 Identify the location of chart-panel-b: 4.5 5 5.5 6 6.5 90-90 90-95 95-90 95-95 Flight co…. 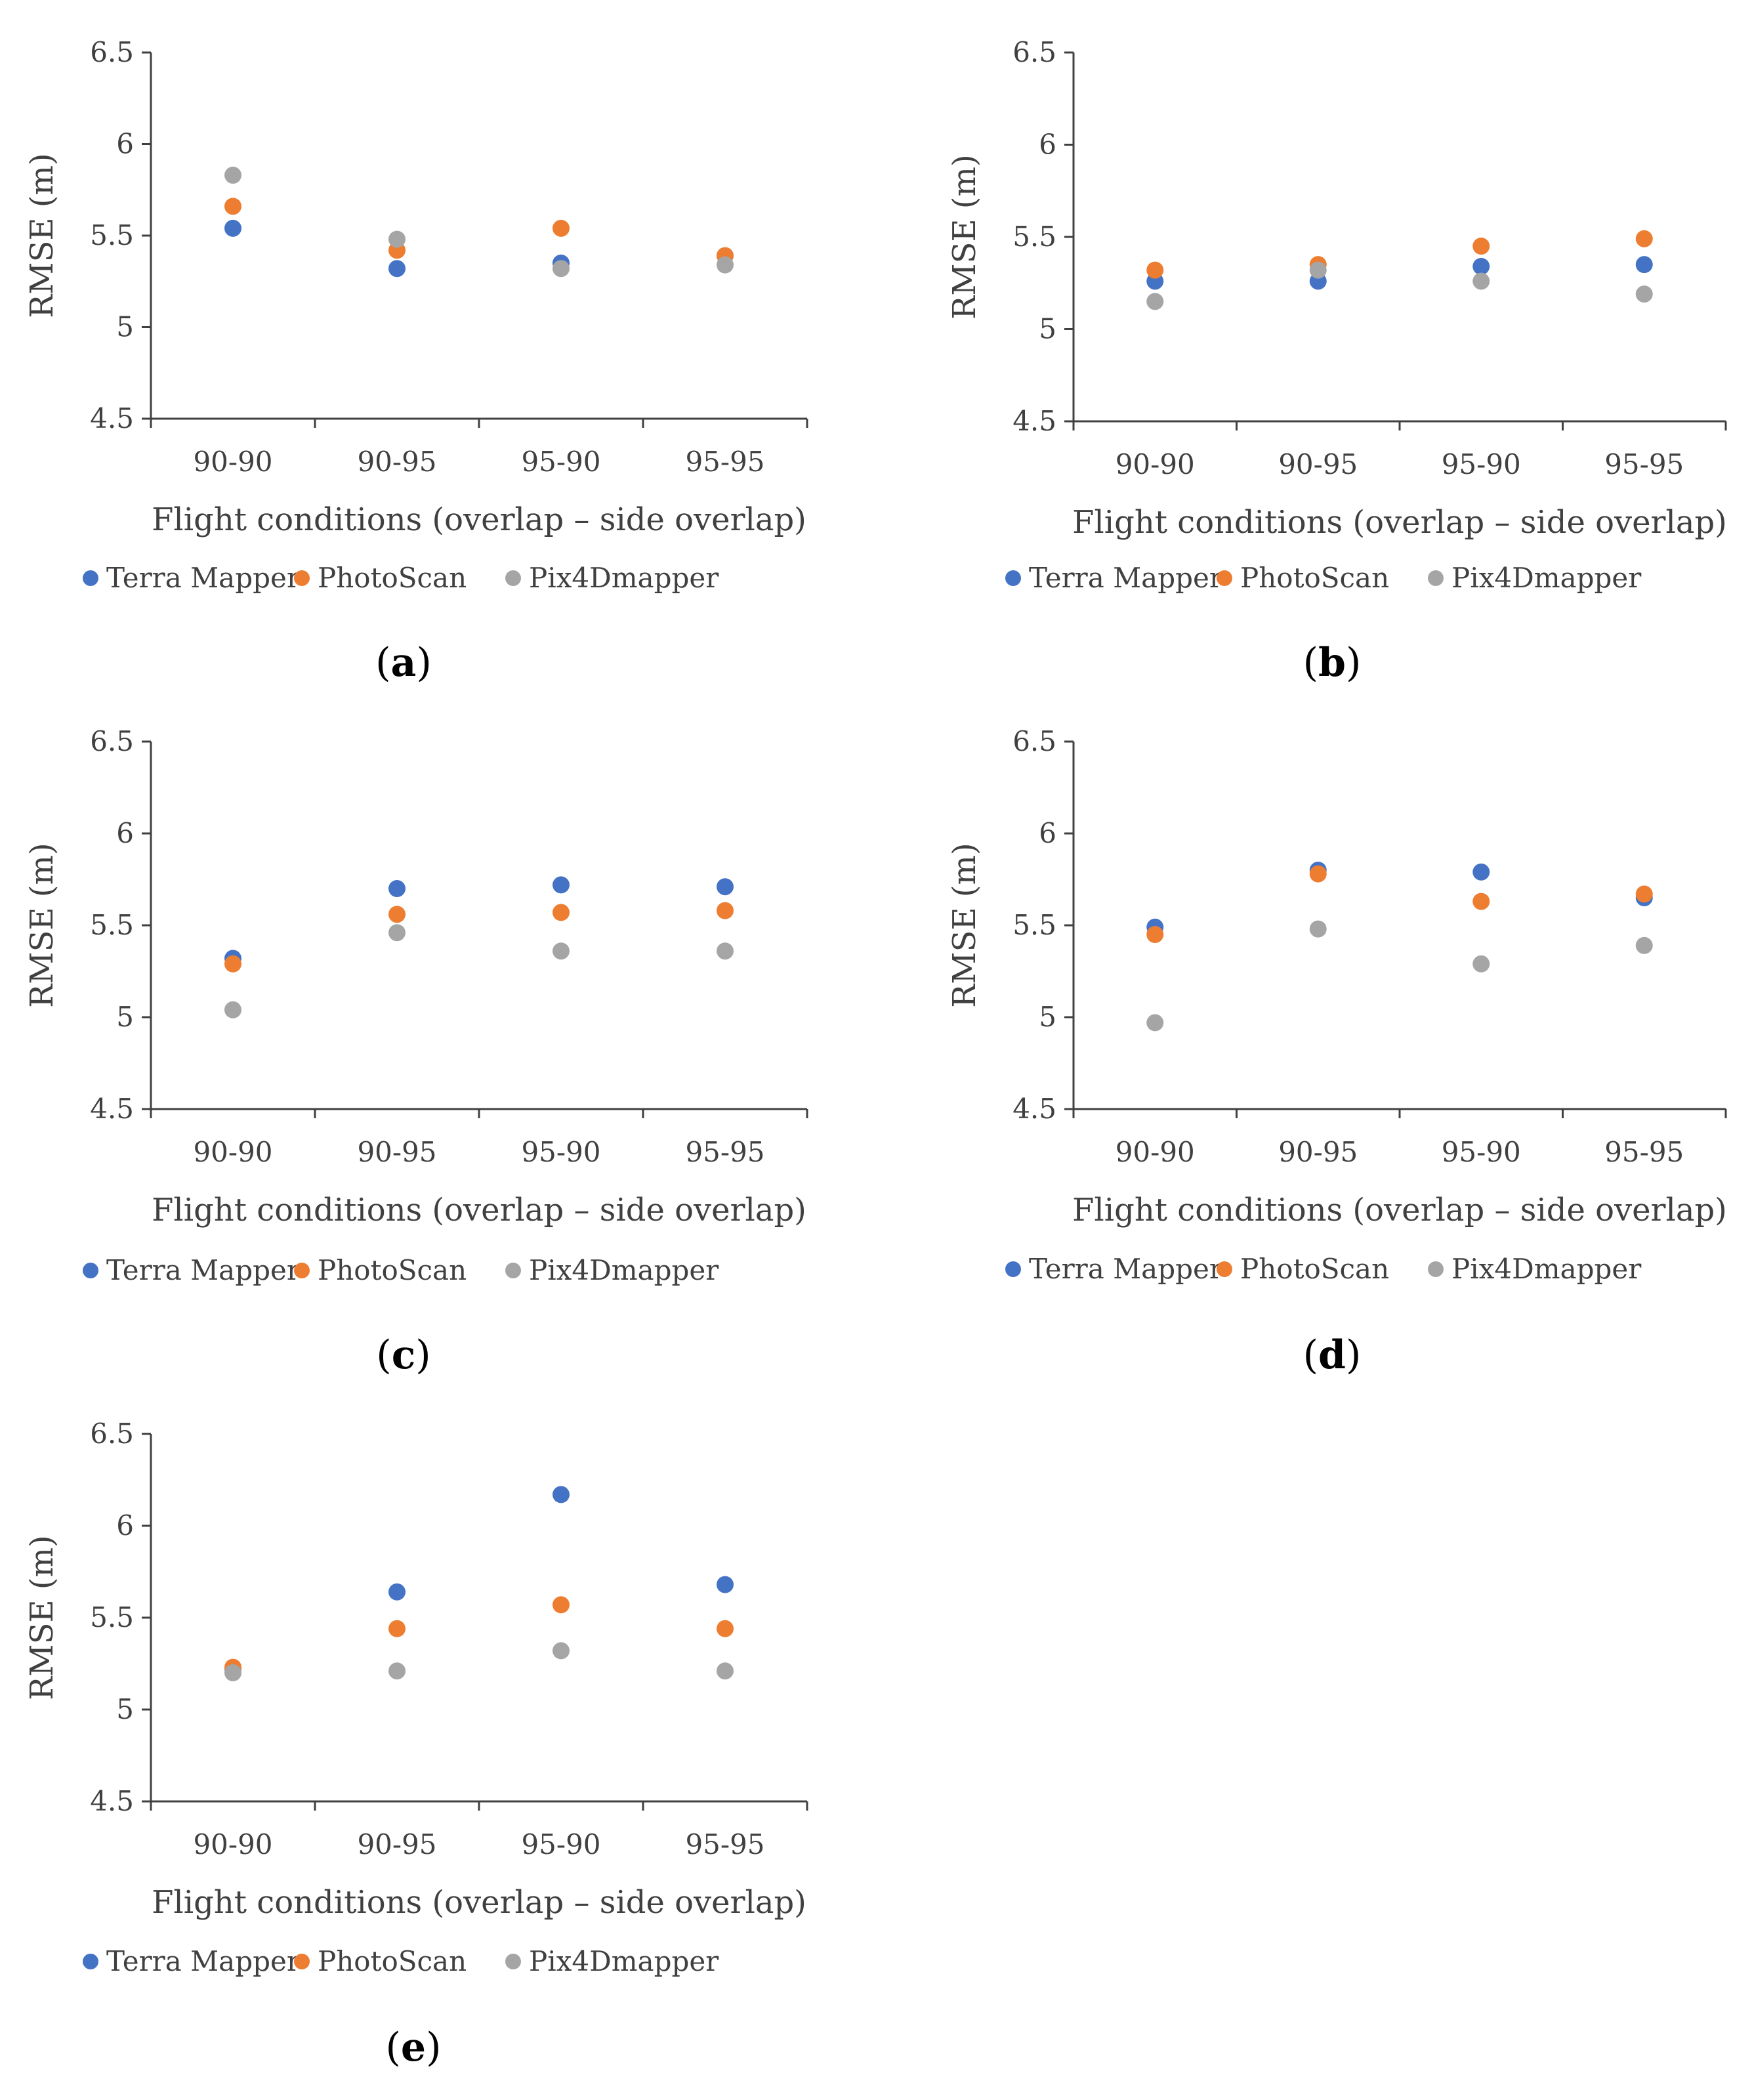
(1336, 361).